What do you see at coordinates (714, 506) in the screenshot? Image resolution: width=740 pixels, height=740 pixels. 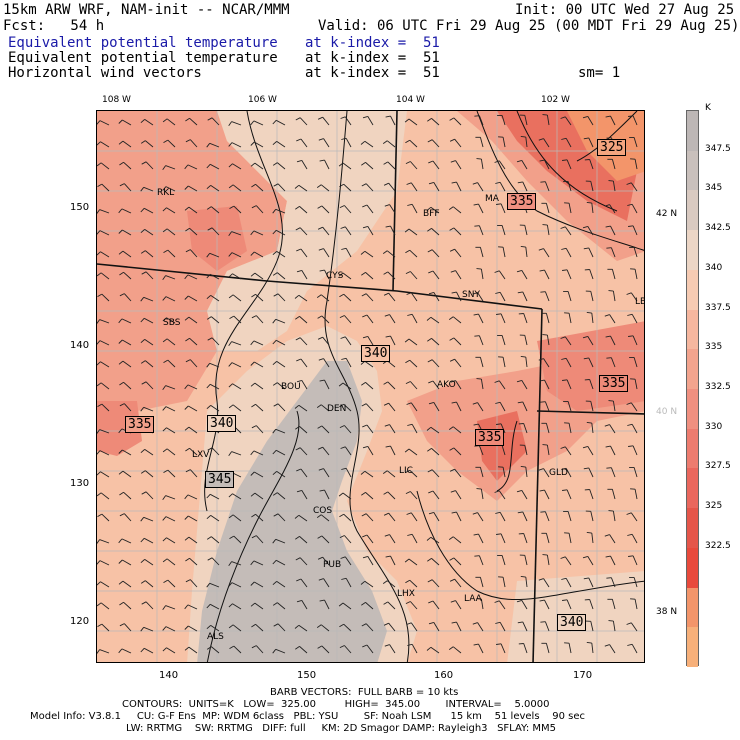 I see `colorbar-tick-label: 325` at bounding box center [714, 506].